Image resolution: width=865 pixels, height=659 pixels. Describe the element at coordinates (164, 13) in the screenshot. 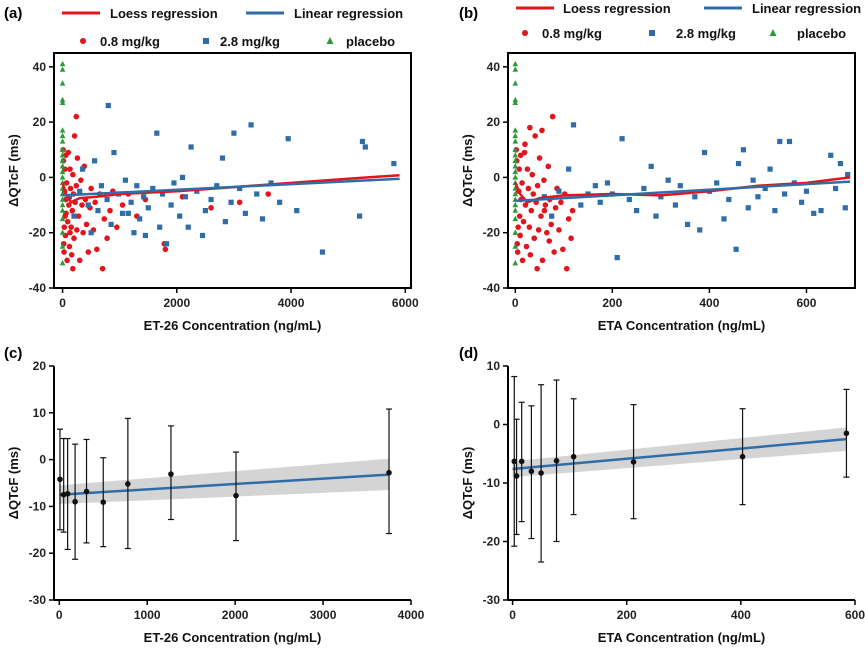

I see `legend-loess-label: Loess regression` at that location.